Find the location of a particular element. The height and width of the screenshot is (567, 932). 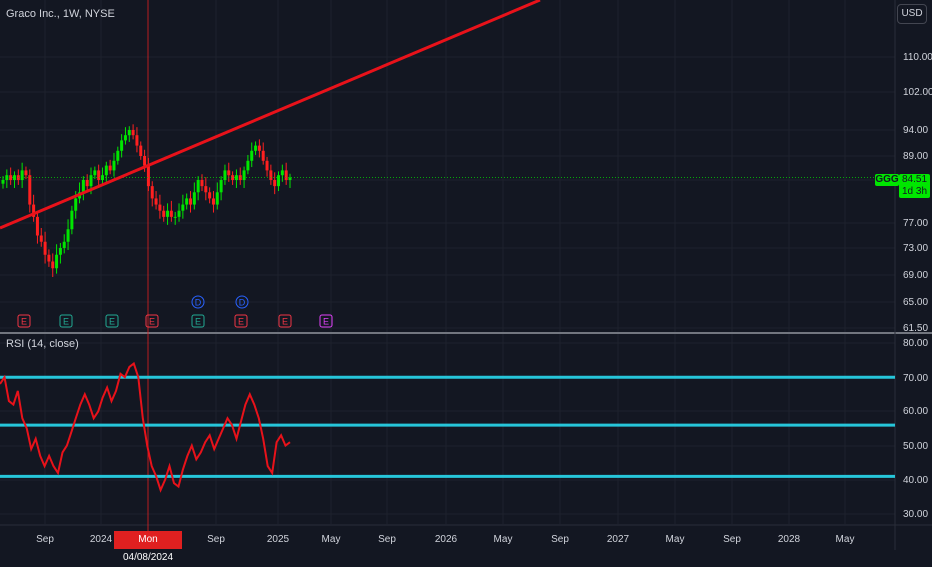

time-tick-label: 2024 is located at coordinates (101, 539).